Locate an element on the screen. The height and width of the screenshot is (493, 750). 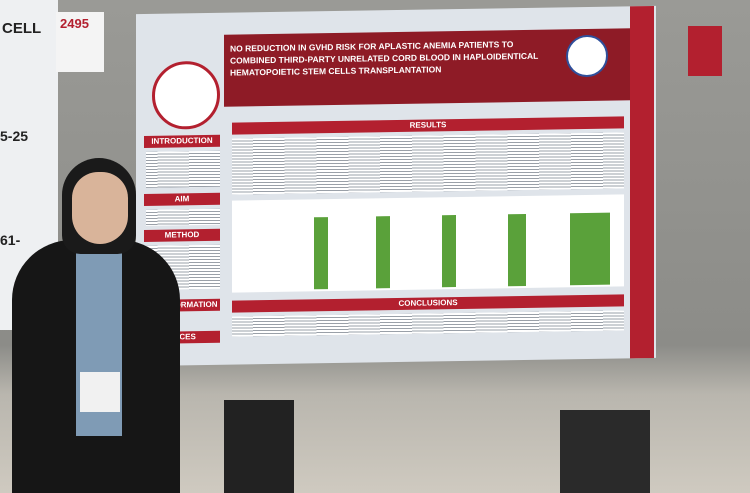
neighbor-fragment: CELL is located at coordinates (22, 28).